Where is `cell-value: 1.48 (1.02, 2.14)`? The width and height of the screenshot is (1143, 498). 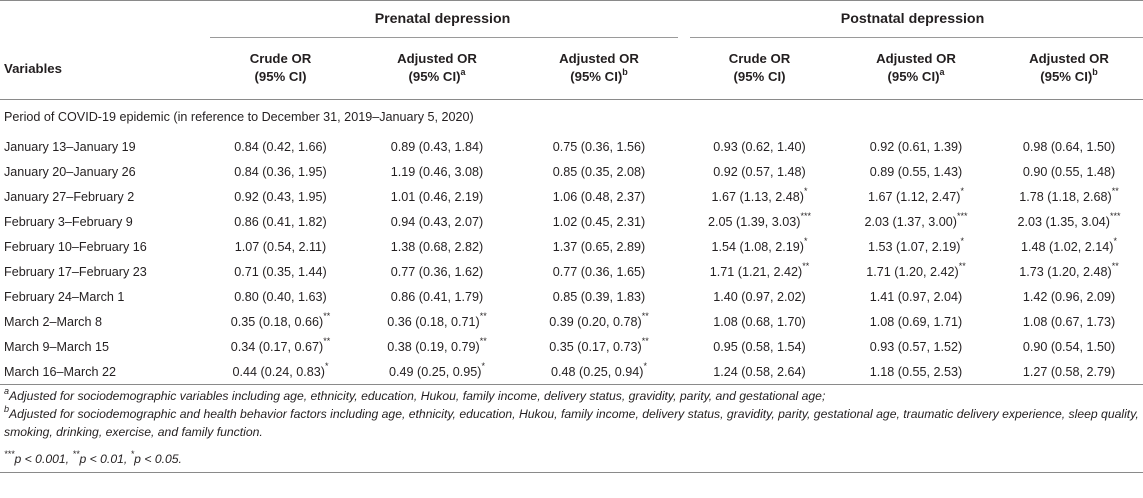 cell-value: 1.48 (1.02, 2.14) is located at coordinates (1067, 246).